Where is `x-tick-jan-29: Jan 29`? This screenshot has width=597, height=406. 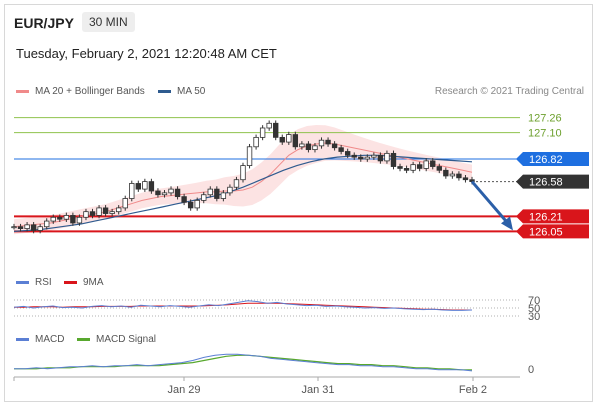
x-tick-jan-29: Jan 29 is located at coordinates (183, 390).